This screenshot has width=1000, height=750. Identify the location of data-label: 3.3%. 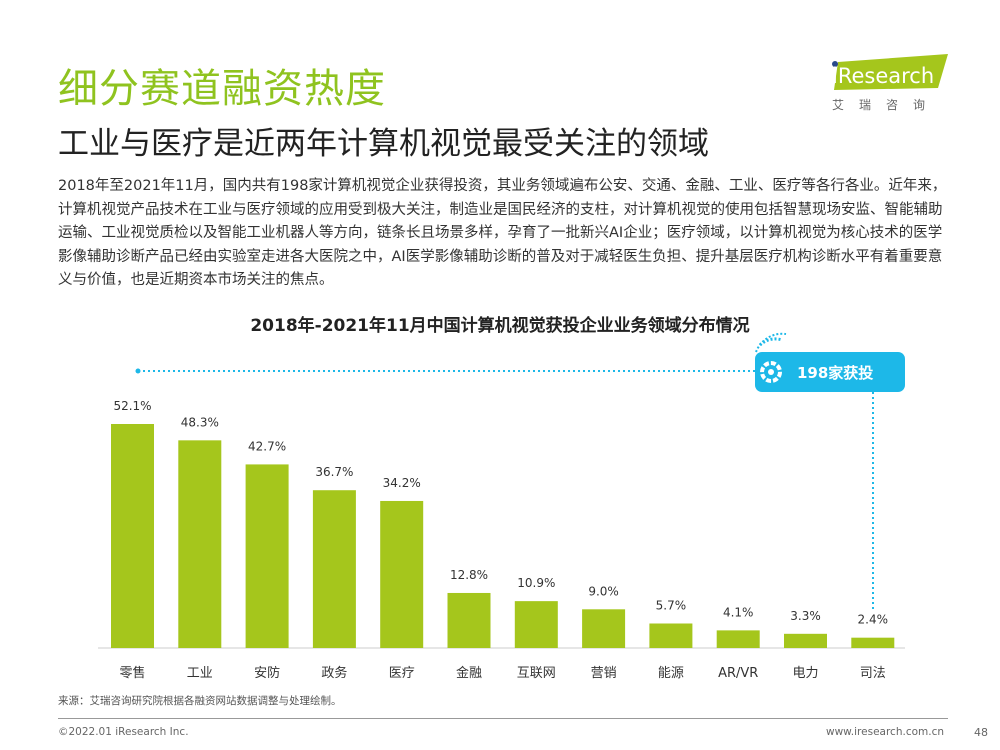
(805, 616).